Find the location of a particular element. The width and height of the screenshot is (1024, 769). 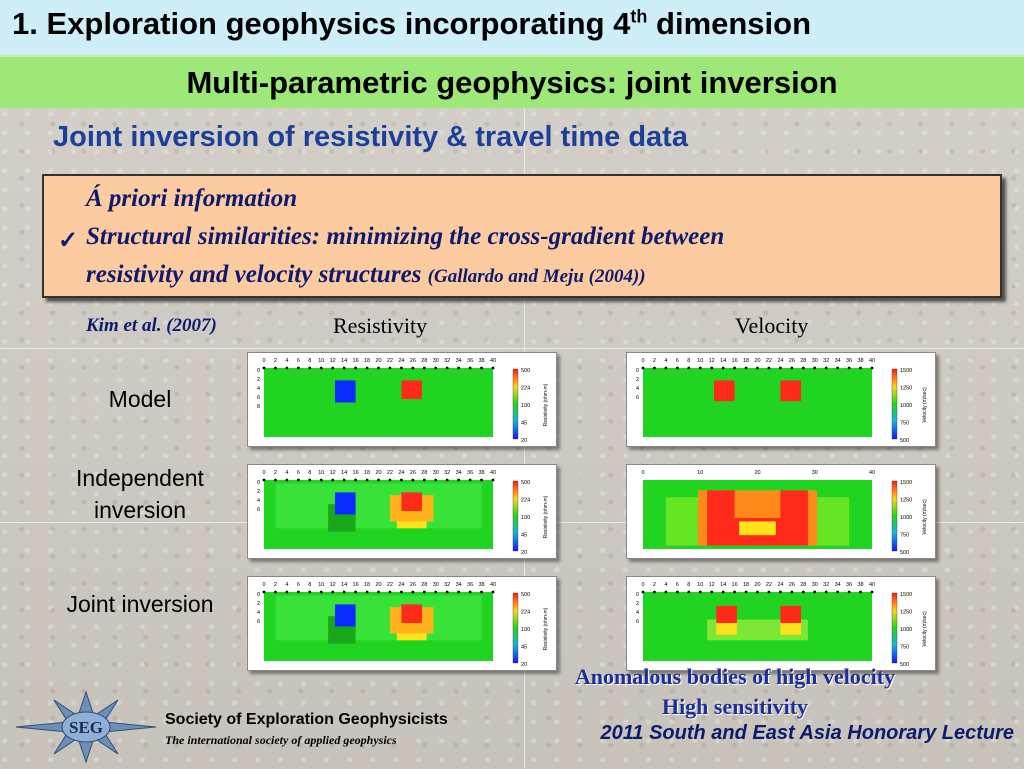

x-tick-label: 38 is located at coordinates (860, 361).